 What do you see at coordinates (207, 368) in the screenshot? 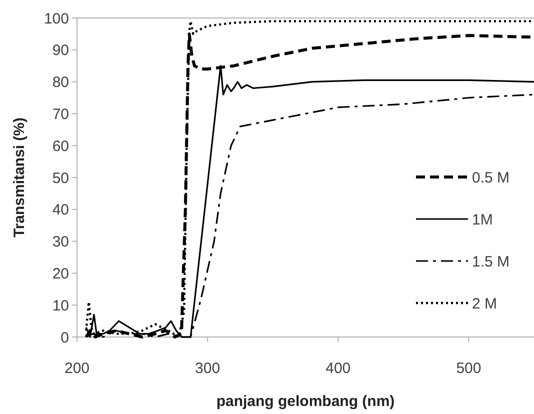
I see `x-tick-label: 300` at bounding box center [207, 368].